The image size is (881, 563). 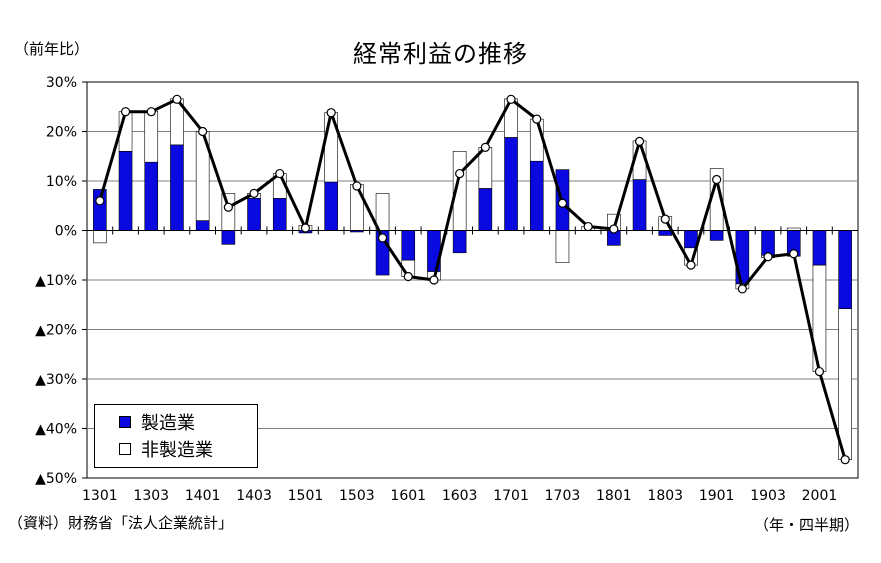 I want to click on x-tick-label: 1301, so click(x=100, y=496).